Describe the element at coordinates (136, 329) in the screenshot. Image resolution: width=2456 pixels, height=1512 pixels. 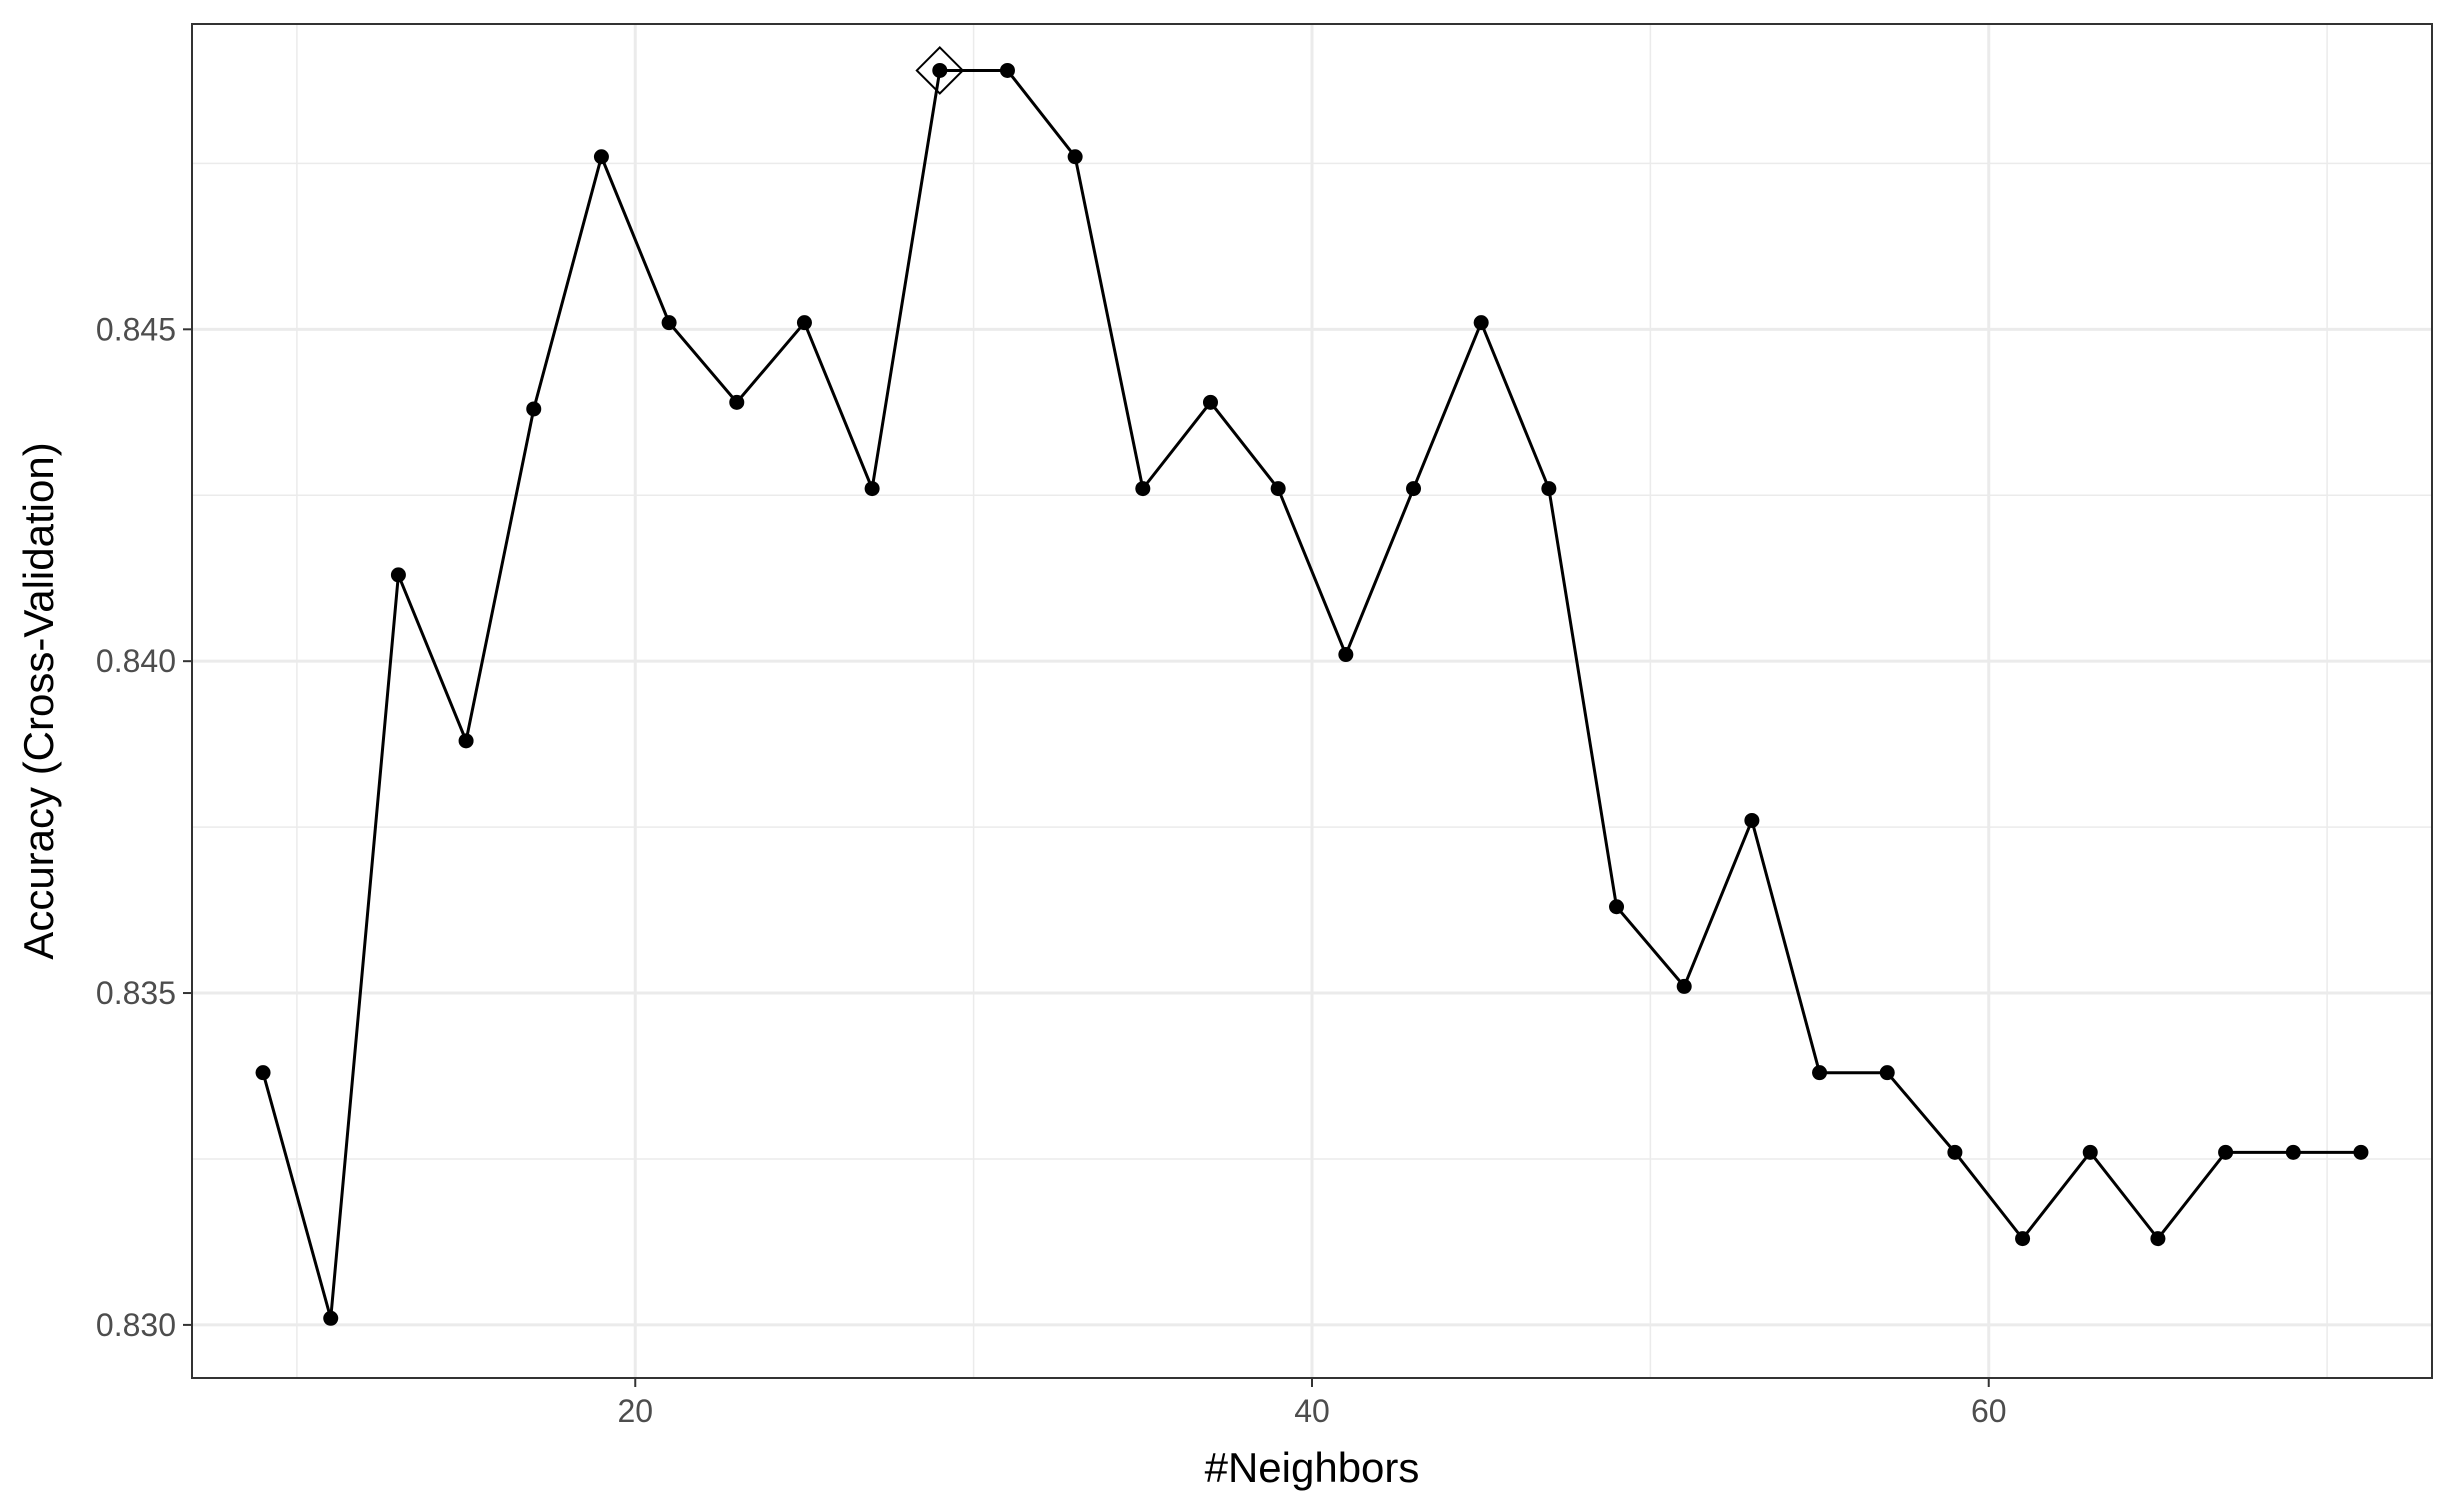
I see `y-tick-label: 0.845` at that location.